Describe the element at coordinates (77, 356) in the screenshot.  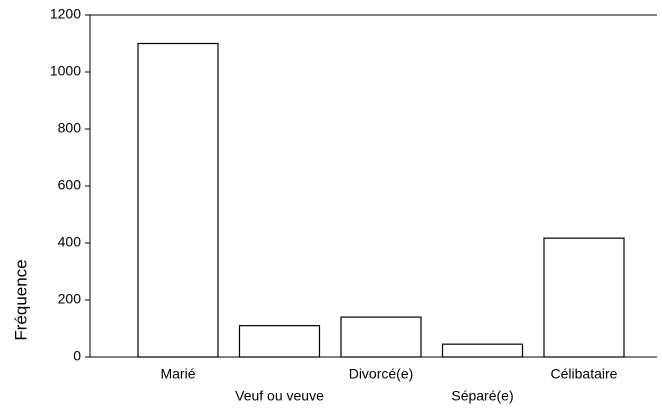
I see `y-tick-label: 0` at that location.